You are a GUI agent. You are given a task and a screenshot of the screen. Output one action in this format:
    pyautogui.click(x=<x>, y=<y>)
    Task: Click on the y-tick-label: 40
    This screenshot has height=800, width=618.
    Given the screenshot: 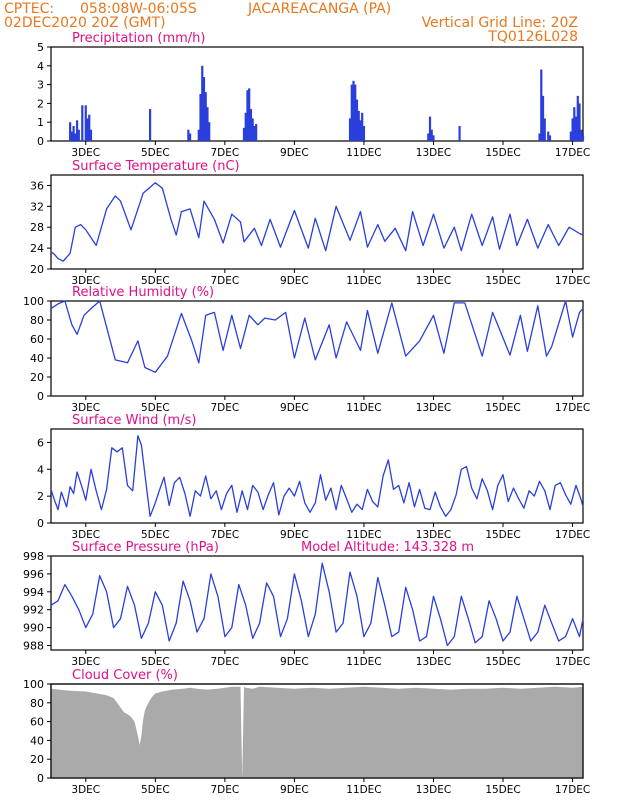 What is the action you would take?
    pyautogui.click(x=37, y=358)
    